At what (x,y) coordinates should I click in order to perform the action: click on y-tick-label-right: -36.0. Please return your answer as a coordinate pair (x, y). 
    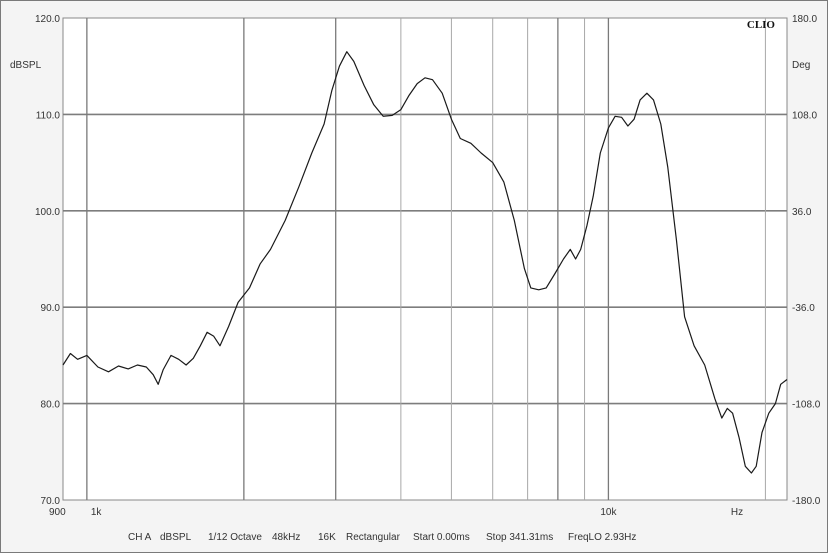
    Looking at the image, I should click on (803, 308).